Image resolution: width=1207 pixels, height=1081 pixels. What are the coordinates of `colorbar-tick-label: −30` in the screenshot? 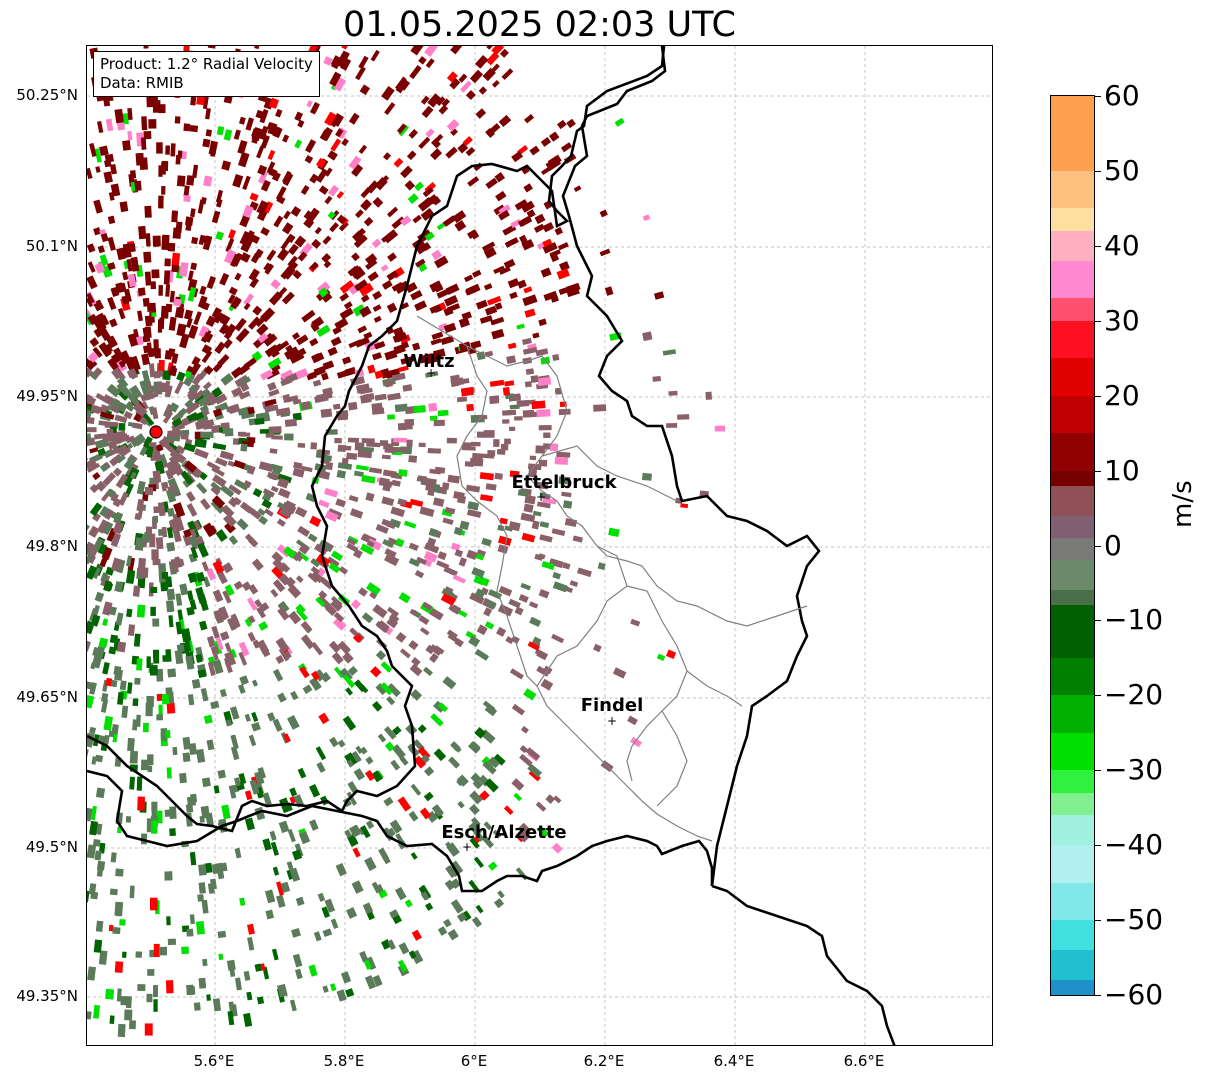 It's located at (1134, 770).